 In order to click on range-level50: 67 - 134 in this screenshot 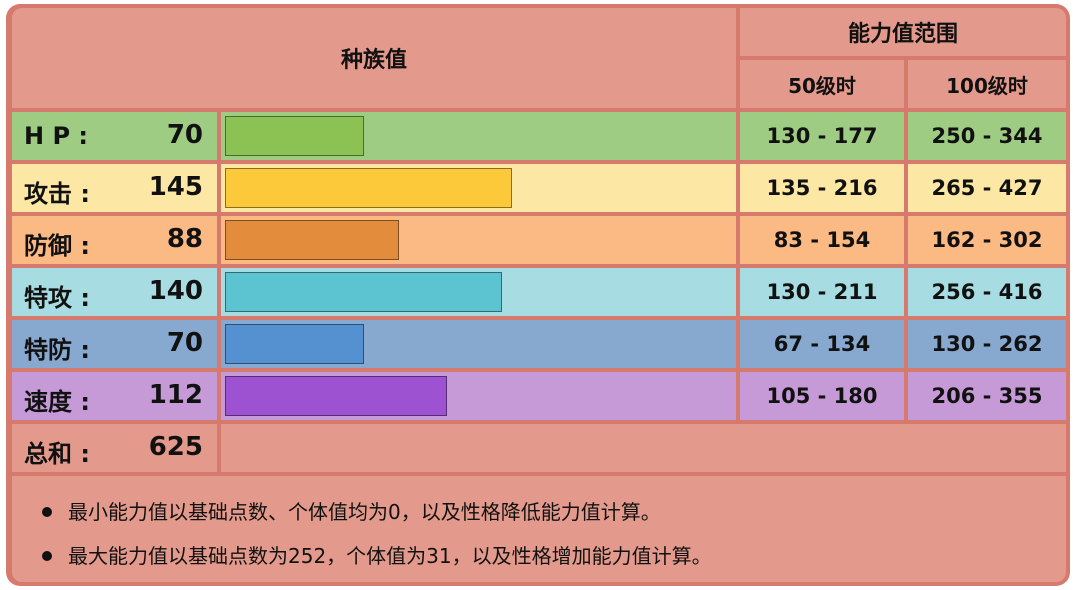, I will do `click(822, 344)`.